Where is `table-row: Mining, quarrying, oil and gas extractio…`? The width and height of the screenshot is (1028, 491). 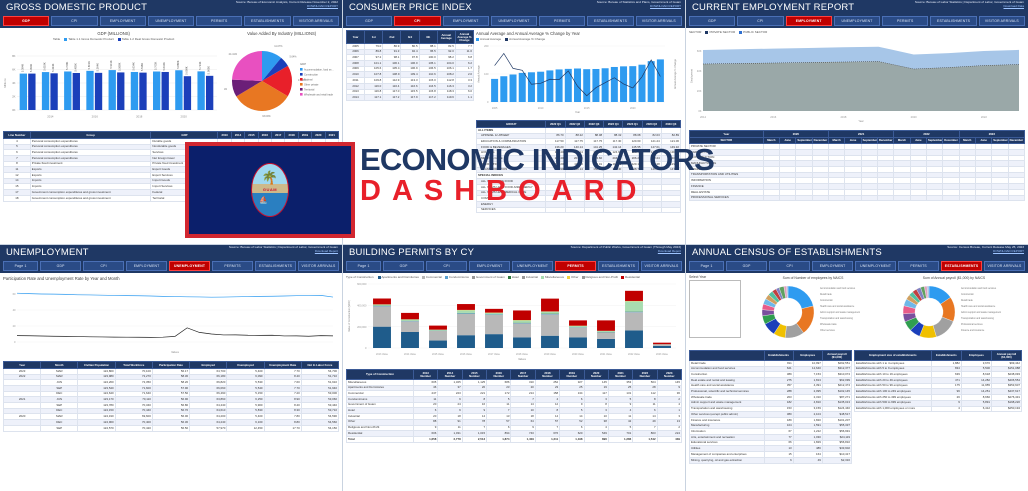 table-row: Mining, quarrying, oil and gas extractio… is located at coordinates (771, 460).